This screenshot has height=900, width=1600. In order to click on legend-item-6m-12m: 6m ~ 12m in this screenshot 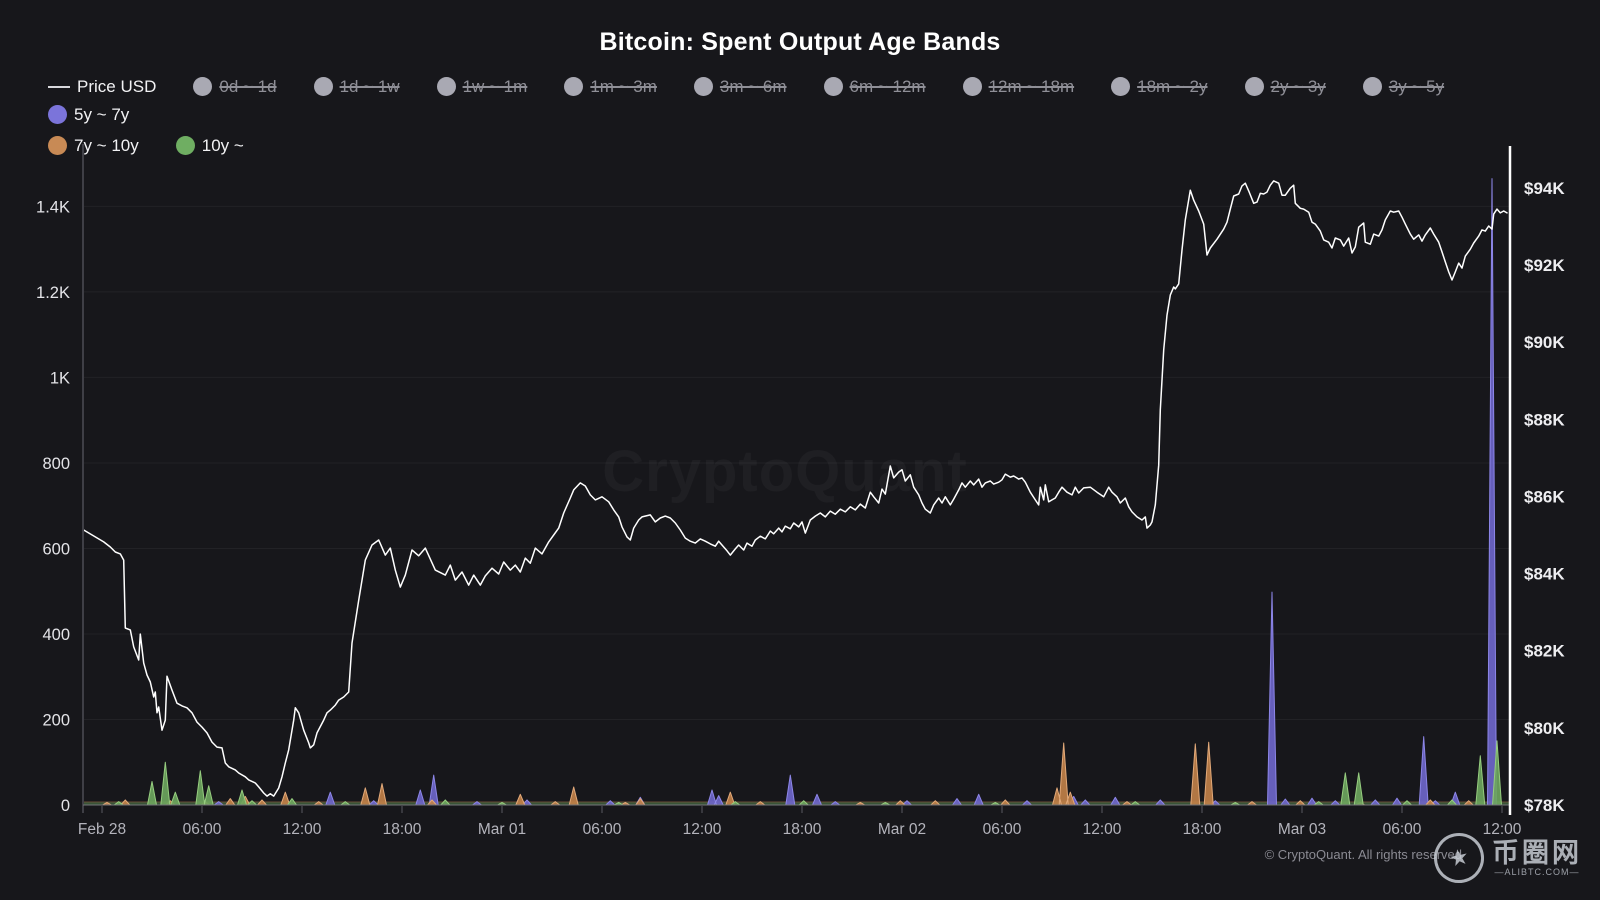, I will do `click(874, 86)`.